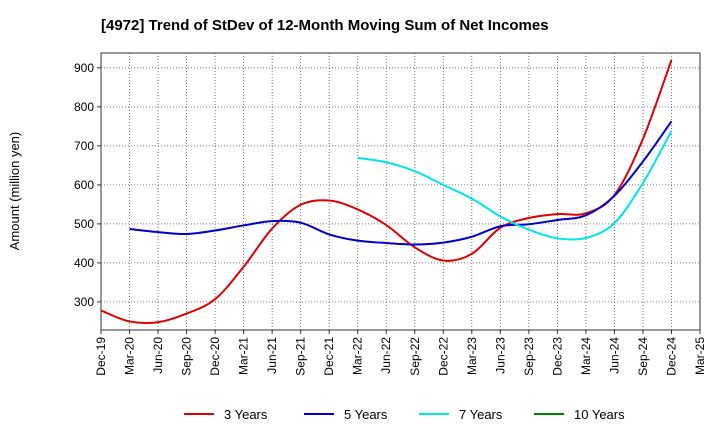  Describe the element at coordinates (84, 146) in the screenshot. I see `y-tick-label: 700` at that location.